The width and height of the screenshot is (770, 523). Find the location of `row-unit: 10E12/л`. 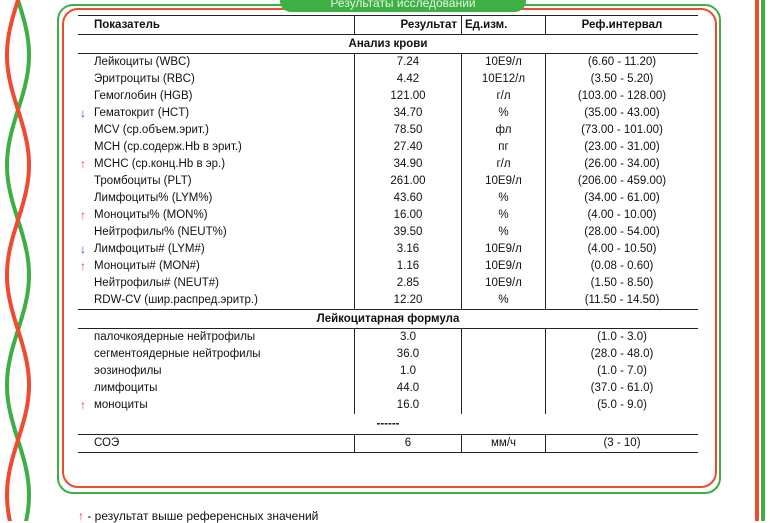

row-unit: 10E12/л is located at coordinates (503, 79).